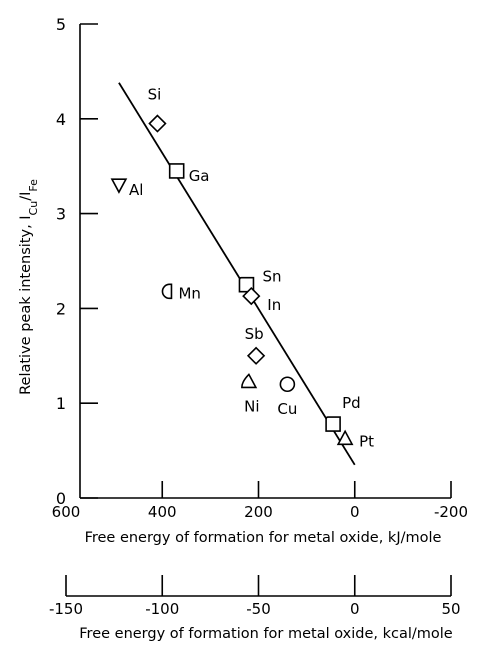 The width and height of the screenshot is (482, 652). Describe the element at coordinates (61, 214) in the screenshot. I see `y-tick-label: 3` at that location.